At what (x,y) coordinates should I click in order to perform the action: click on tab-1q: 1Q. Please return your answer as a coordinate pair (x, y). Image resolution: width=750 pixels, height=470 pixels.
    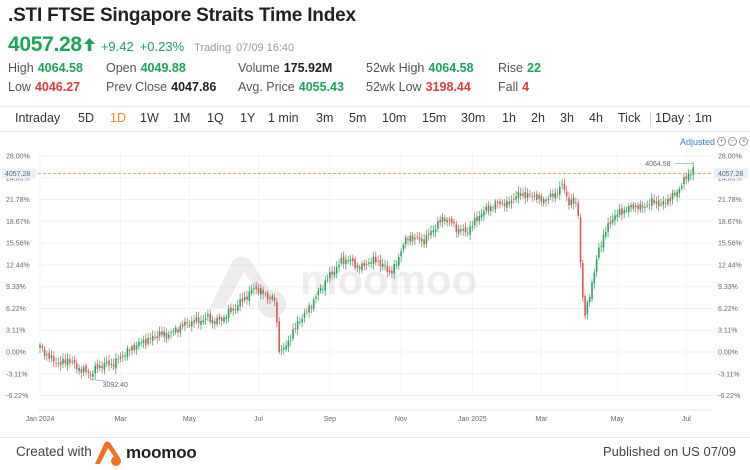
    Looking at the image, I should click on (215, 118).